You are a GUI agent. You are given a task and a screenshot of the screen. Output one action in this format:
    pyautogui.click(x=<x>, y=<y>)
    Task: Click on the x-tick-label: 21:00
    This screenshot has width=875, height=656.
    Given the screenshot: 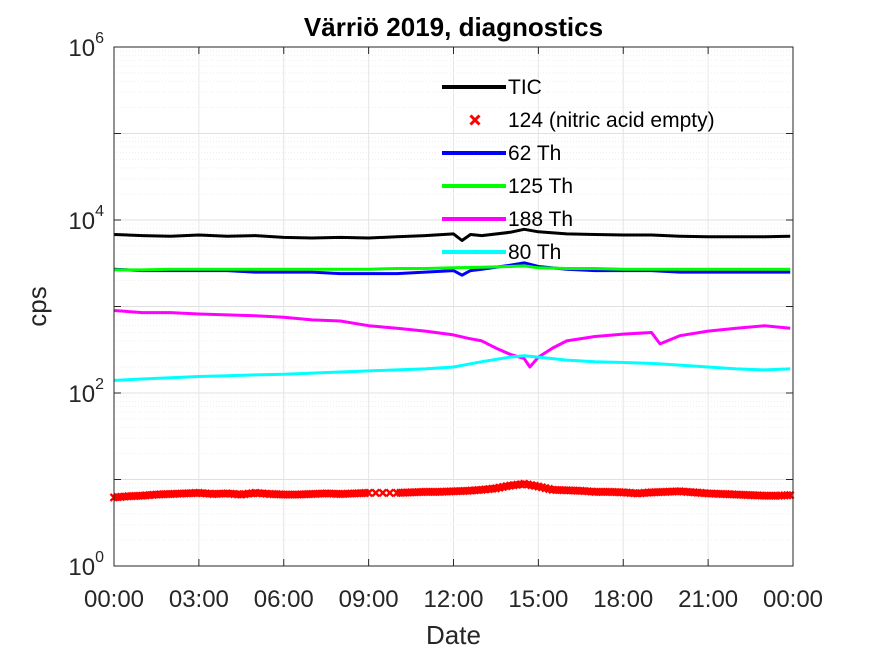 What is the action you would take?
    pyautogui.click(x=708, y=599)
    